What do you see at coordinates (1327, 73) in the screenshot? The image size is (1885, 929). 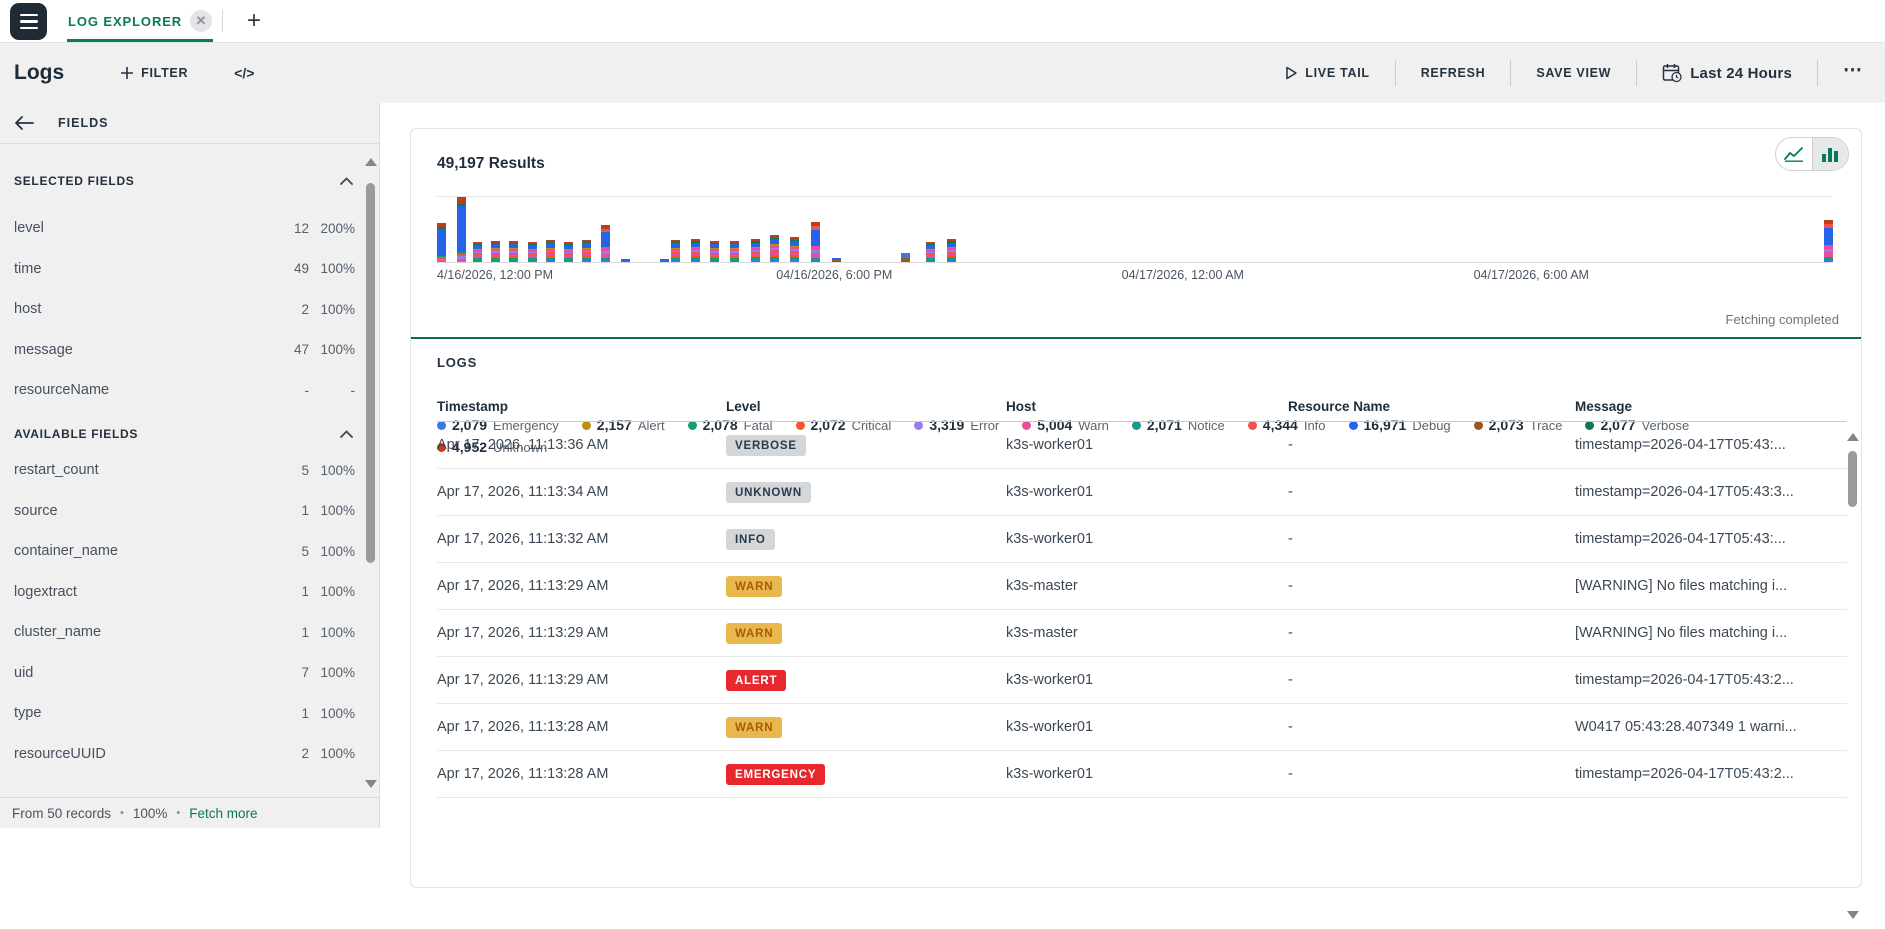 I see `live-tail-button: LIVE TAIL` at bounding box center [1327, 73].